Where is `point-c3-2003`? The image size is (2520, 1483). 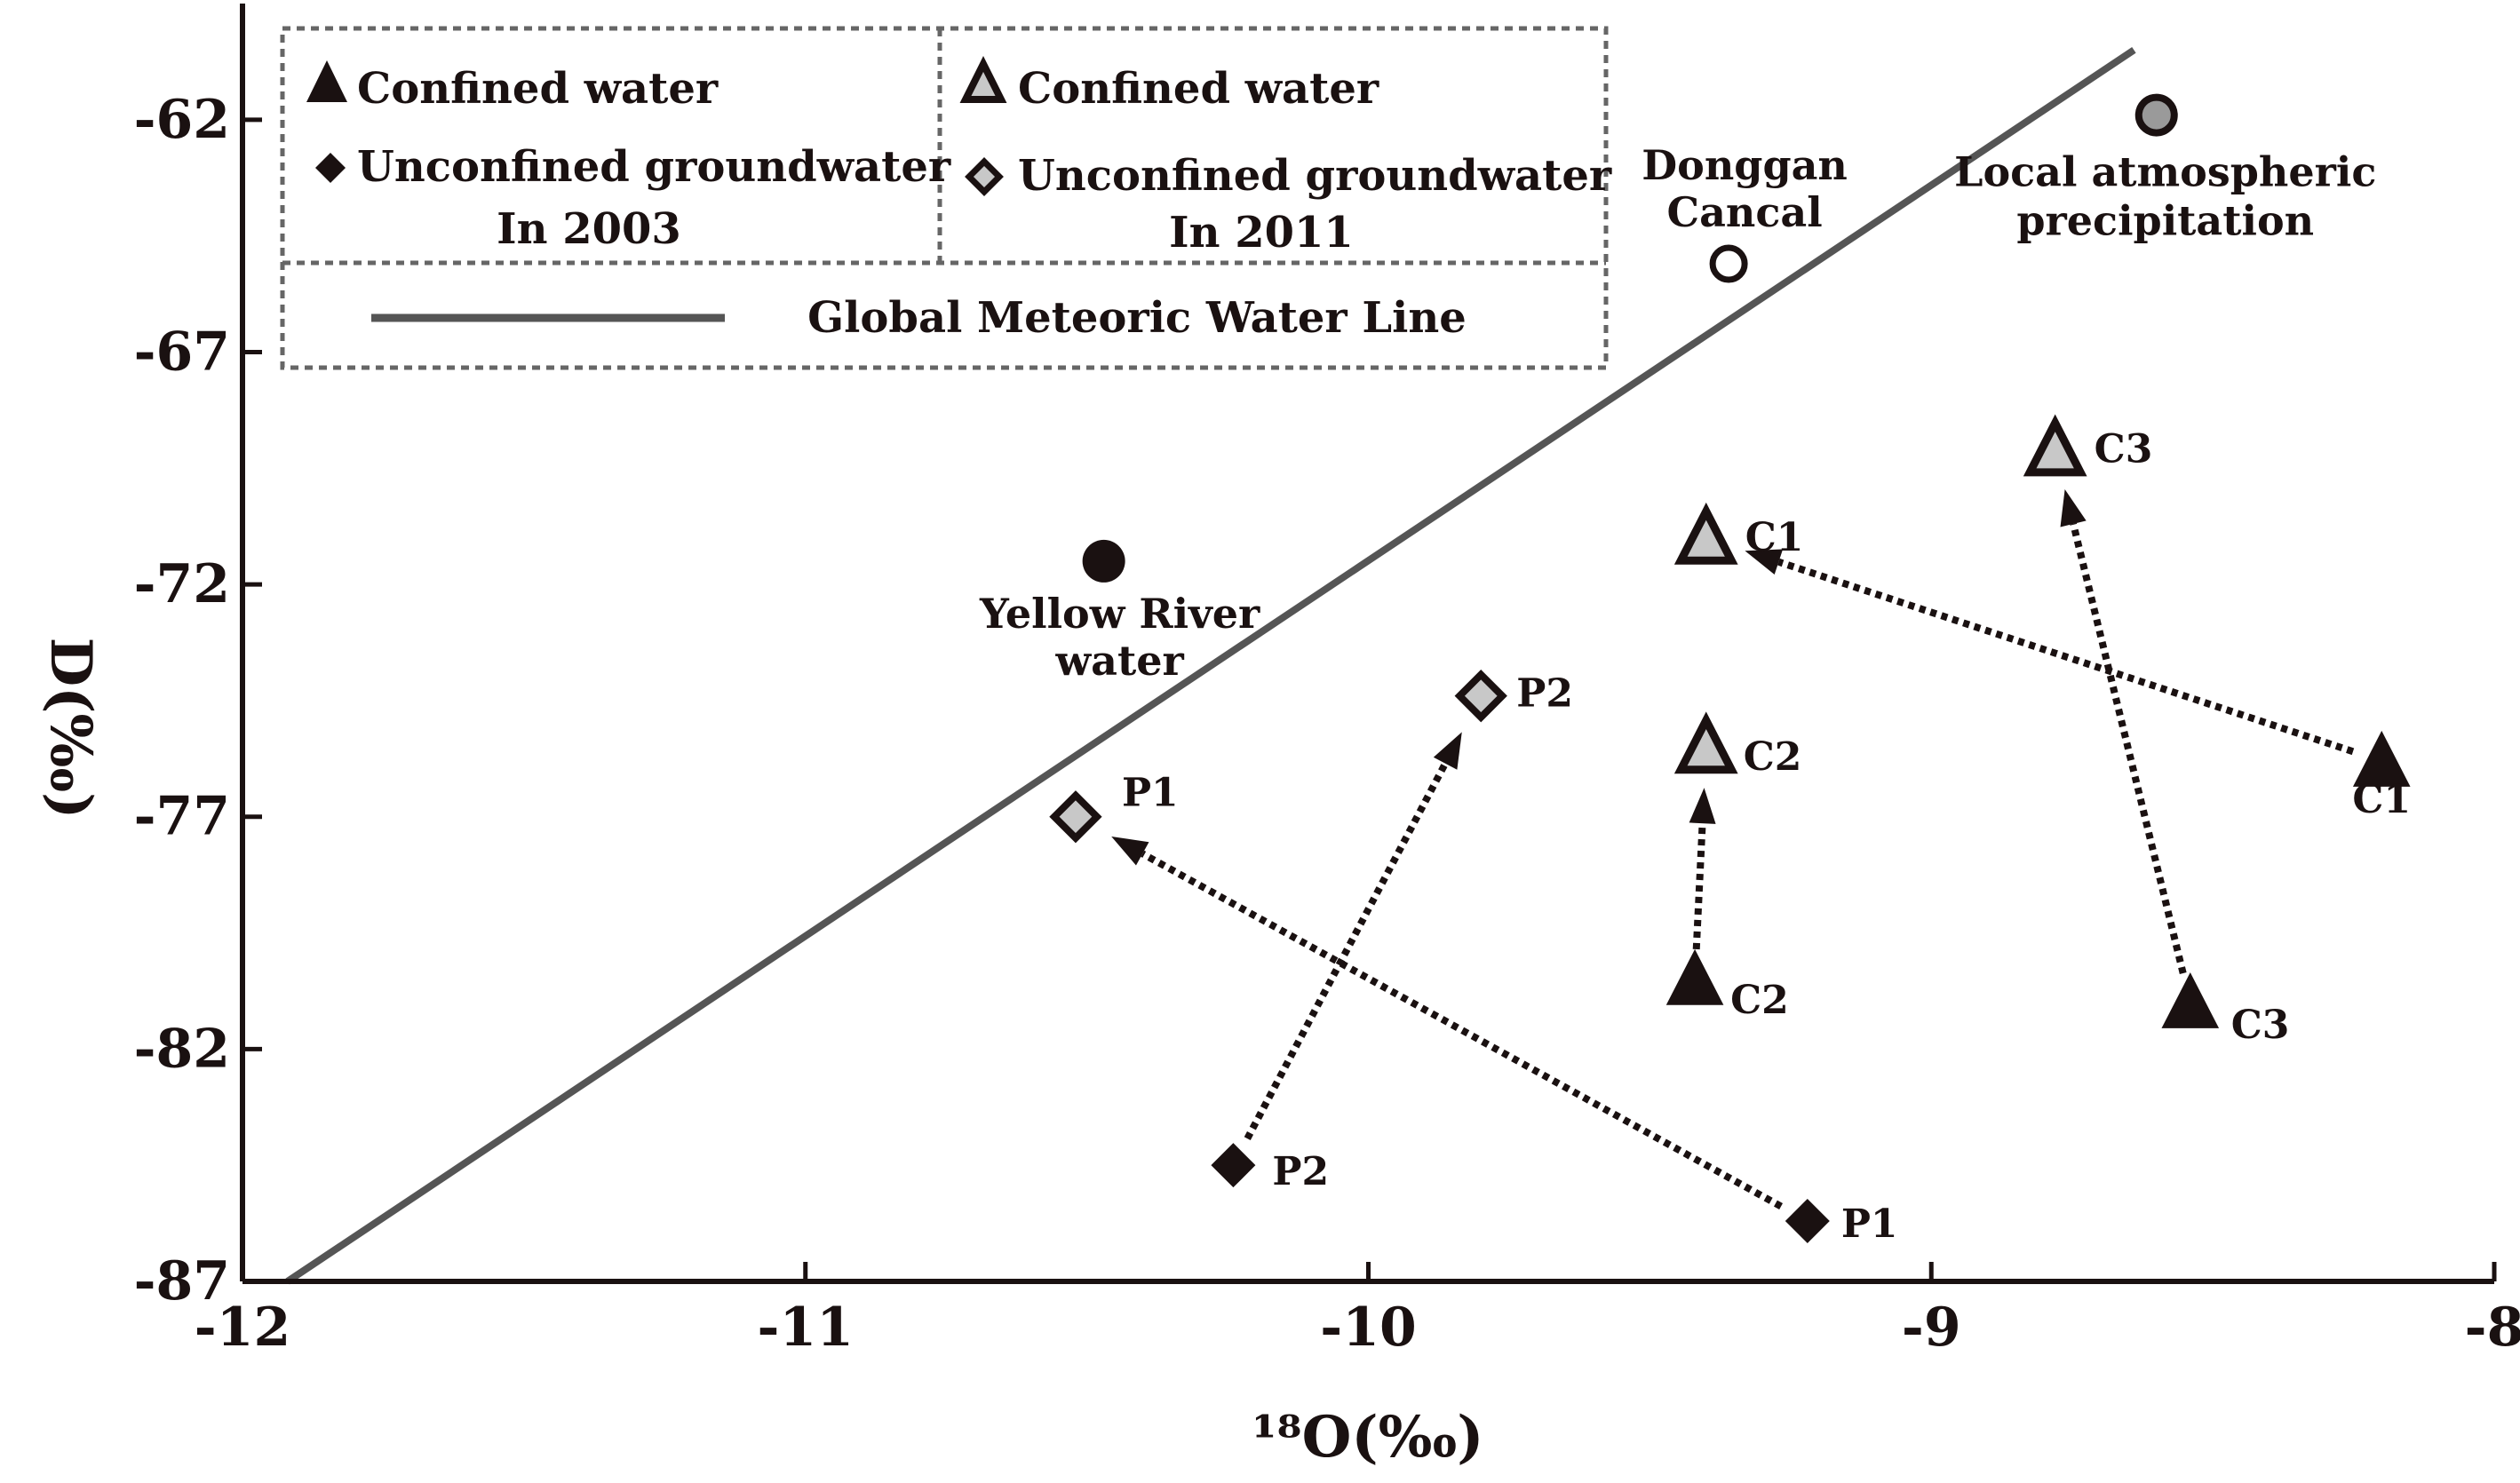
point-c3-2003 is located at coordinates (2191, 1000).